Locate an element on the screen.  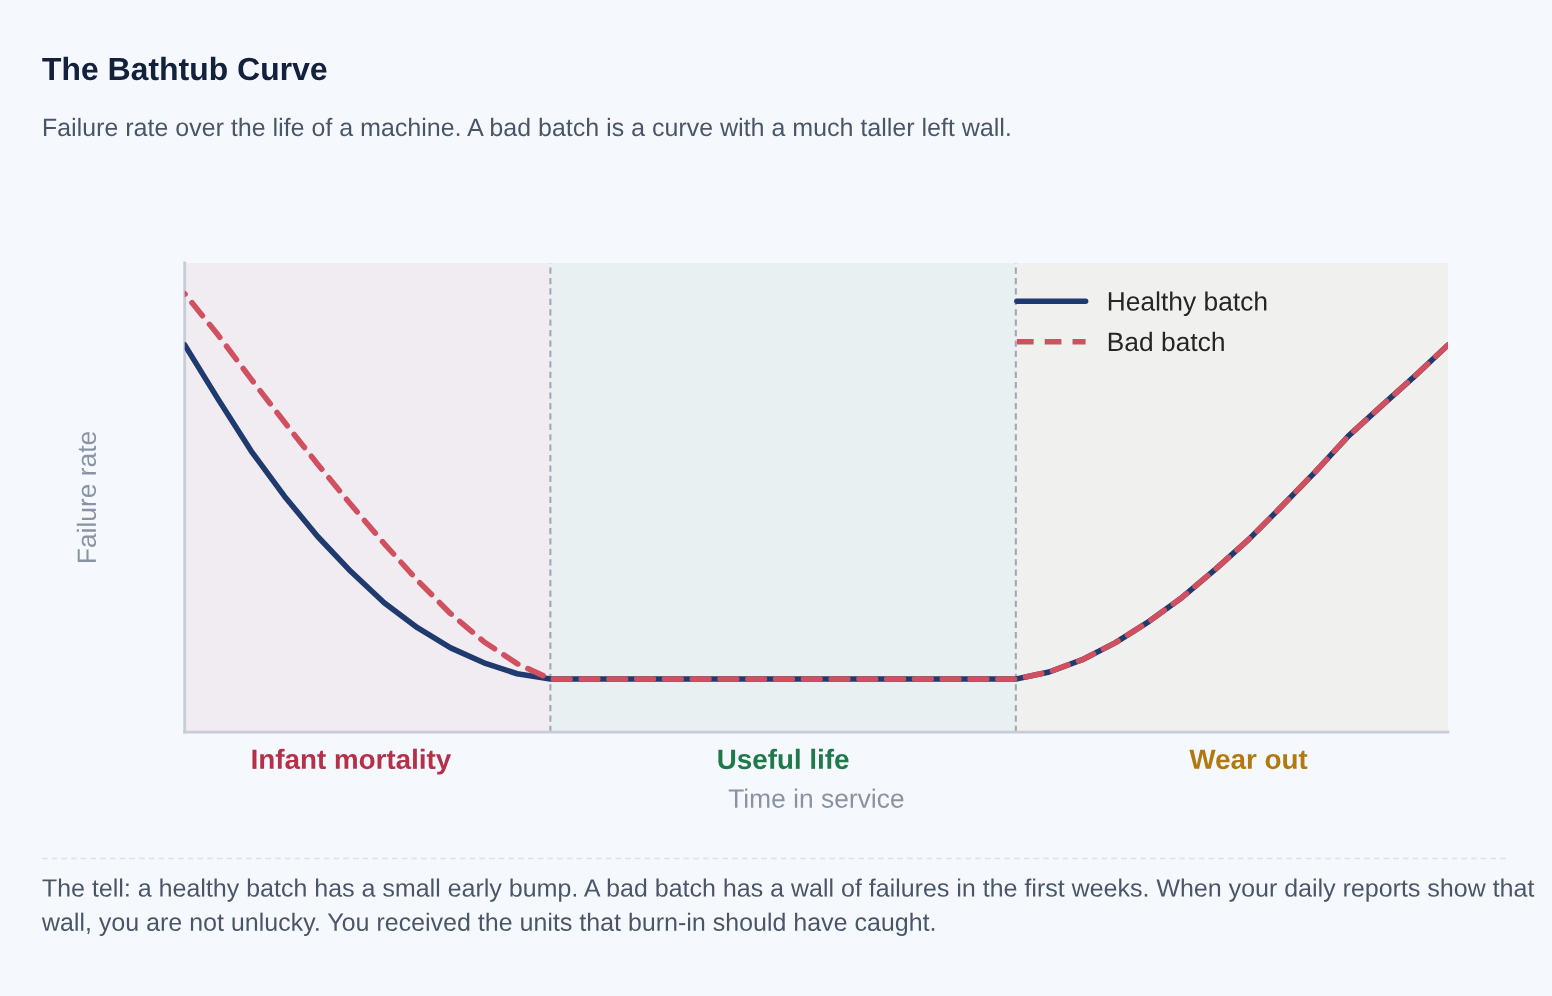
text: The tell: a healthy batch has a small early bump. A bad batch has a wall of failures in the first weeks. When your daily reports show that wall, you are not unlucky. You received the units that burn-in should have caught. is located at coordinates (788, 907).